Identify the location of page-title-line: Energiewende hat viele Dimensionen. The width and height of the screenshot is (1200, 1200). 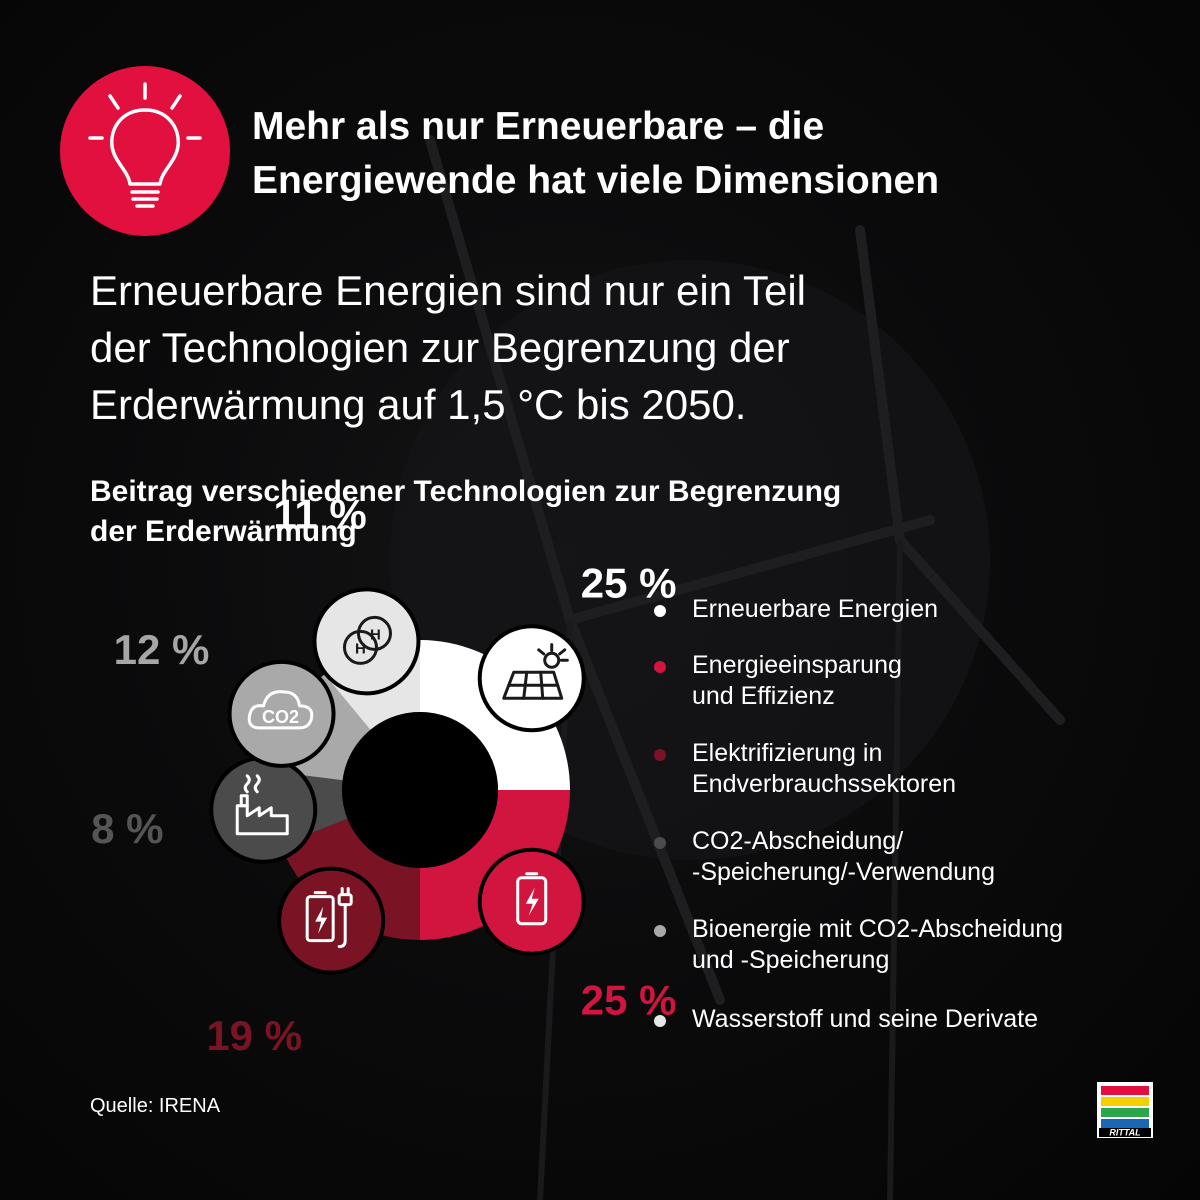
(596, 180).